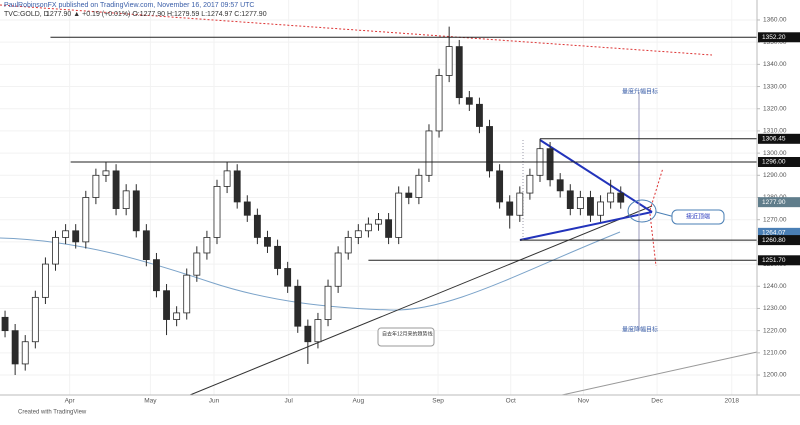 The height and width of the screenshot is (425, 800). I want to click on trendline-label: 自去年12月来的趋势线, so click(407, 333).